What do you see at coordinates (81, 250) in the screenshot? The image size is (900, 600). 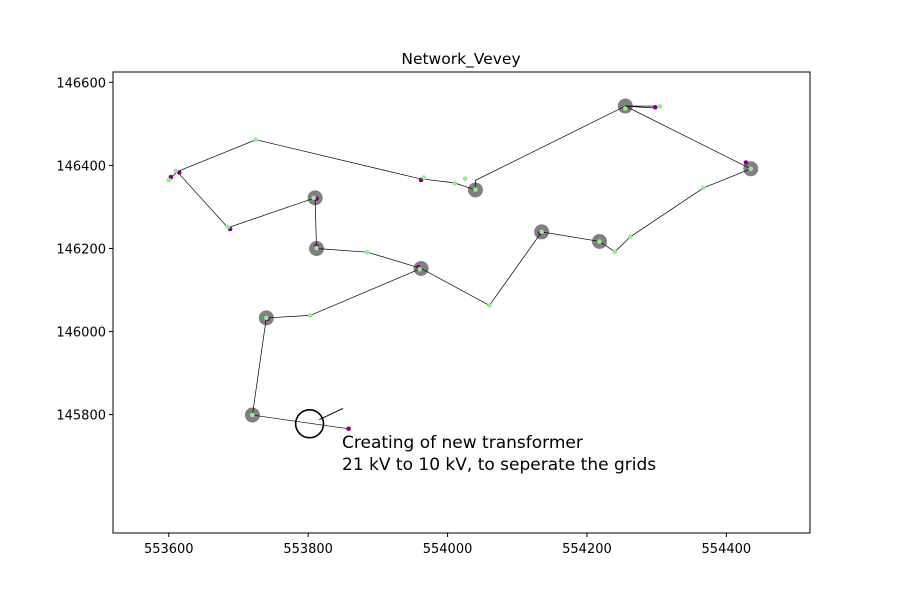 I see `y-tick-label: 146200` at bounding box center [81, 250].